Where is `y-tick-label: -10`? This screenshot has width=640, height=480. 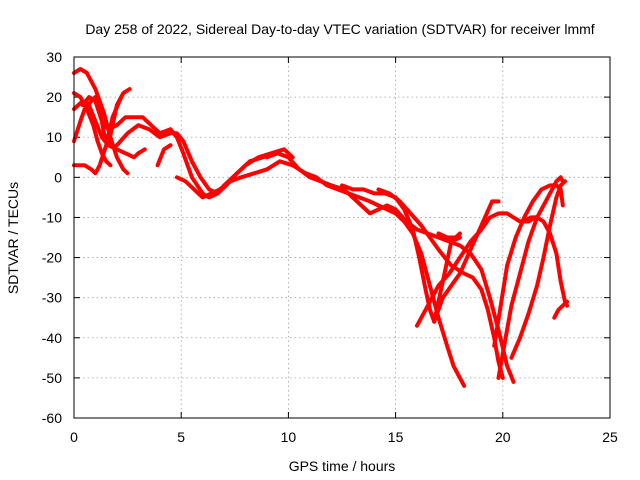 y-tick-label: -10 is located at coordinates (52, 217).